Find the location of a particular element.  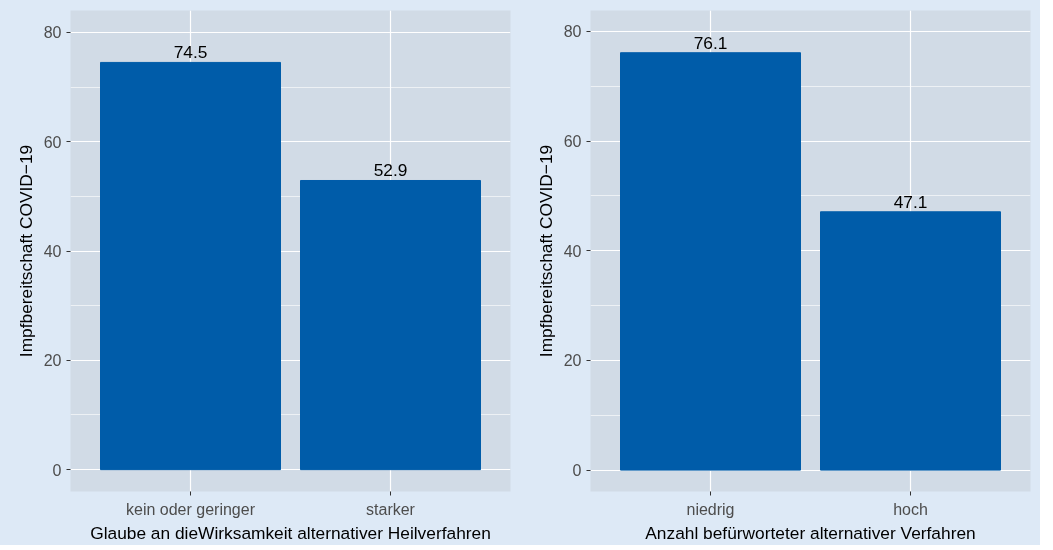

x-axis-title: Anzahl befürworteter alternativer Verfahren is located at coordinates (810, 532).